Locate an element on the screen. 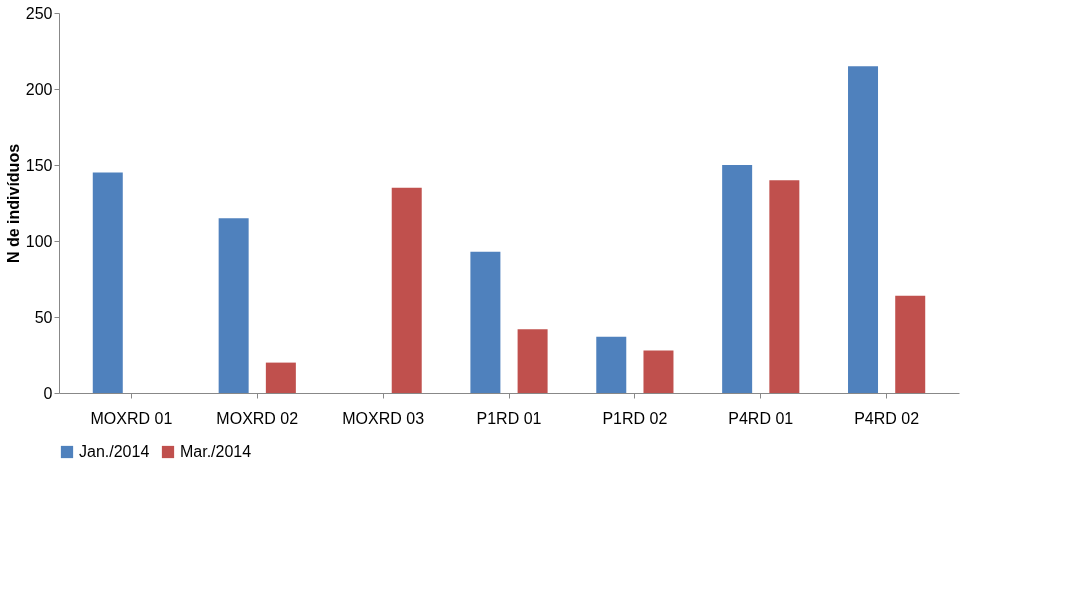 The image size is (1072, 592). x-tick-label: P1RD 01 is located at coordinates (509, 418).